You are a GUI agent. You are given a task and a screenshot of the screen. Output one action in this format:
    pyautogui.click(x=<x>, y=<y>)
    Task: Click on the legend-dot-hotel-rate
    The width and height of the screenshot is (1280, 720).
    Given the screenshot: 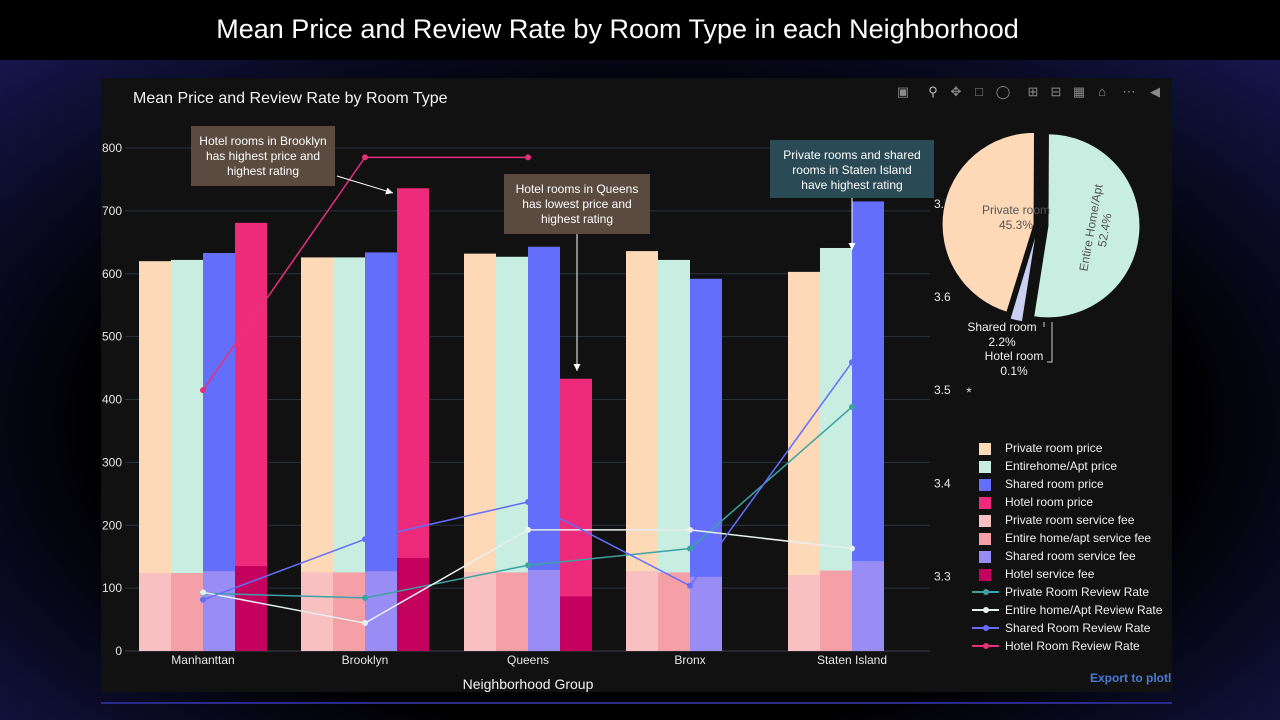 What is the action you would take?
    pyautogui.click(x=986, y=646)
    